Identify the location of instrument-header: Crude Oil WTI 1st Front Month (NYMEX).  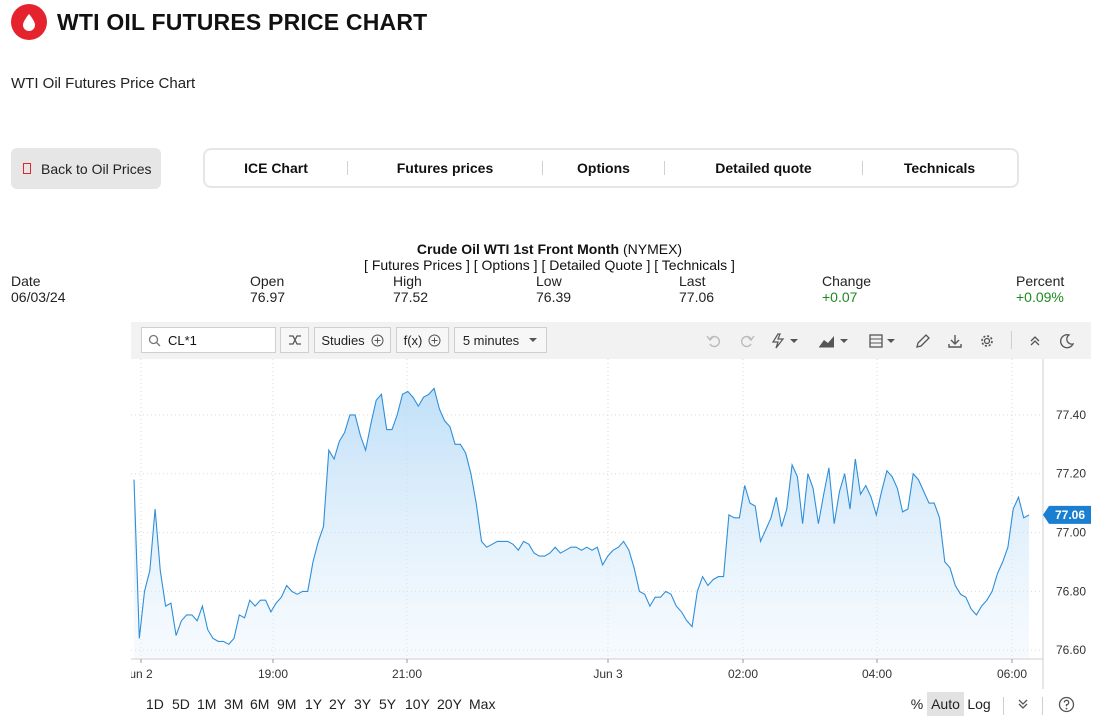
(549, 249).